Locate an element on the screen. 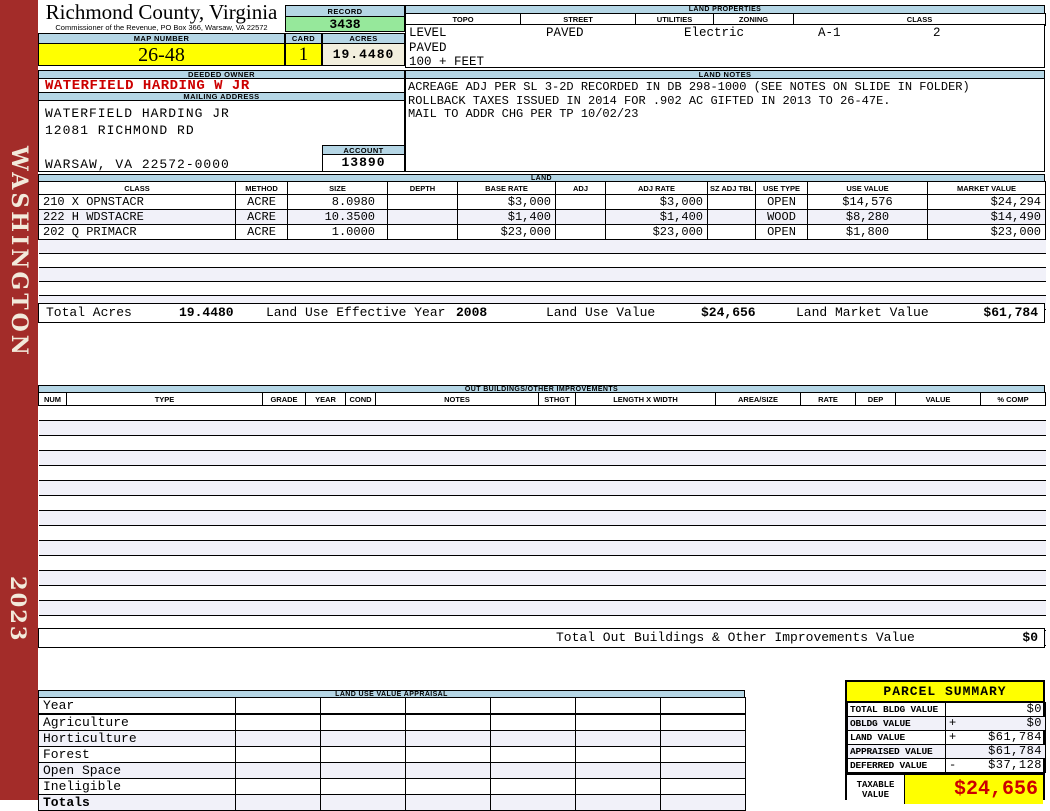 This screenshot has height=811, width=1050. appraisal-row-label: Ineligible is located at coordinates (137, 786).